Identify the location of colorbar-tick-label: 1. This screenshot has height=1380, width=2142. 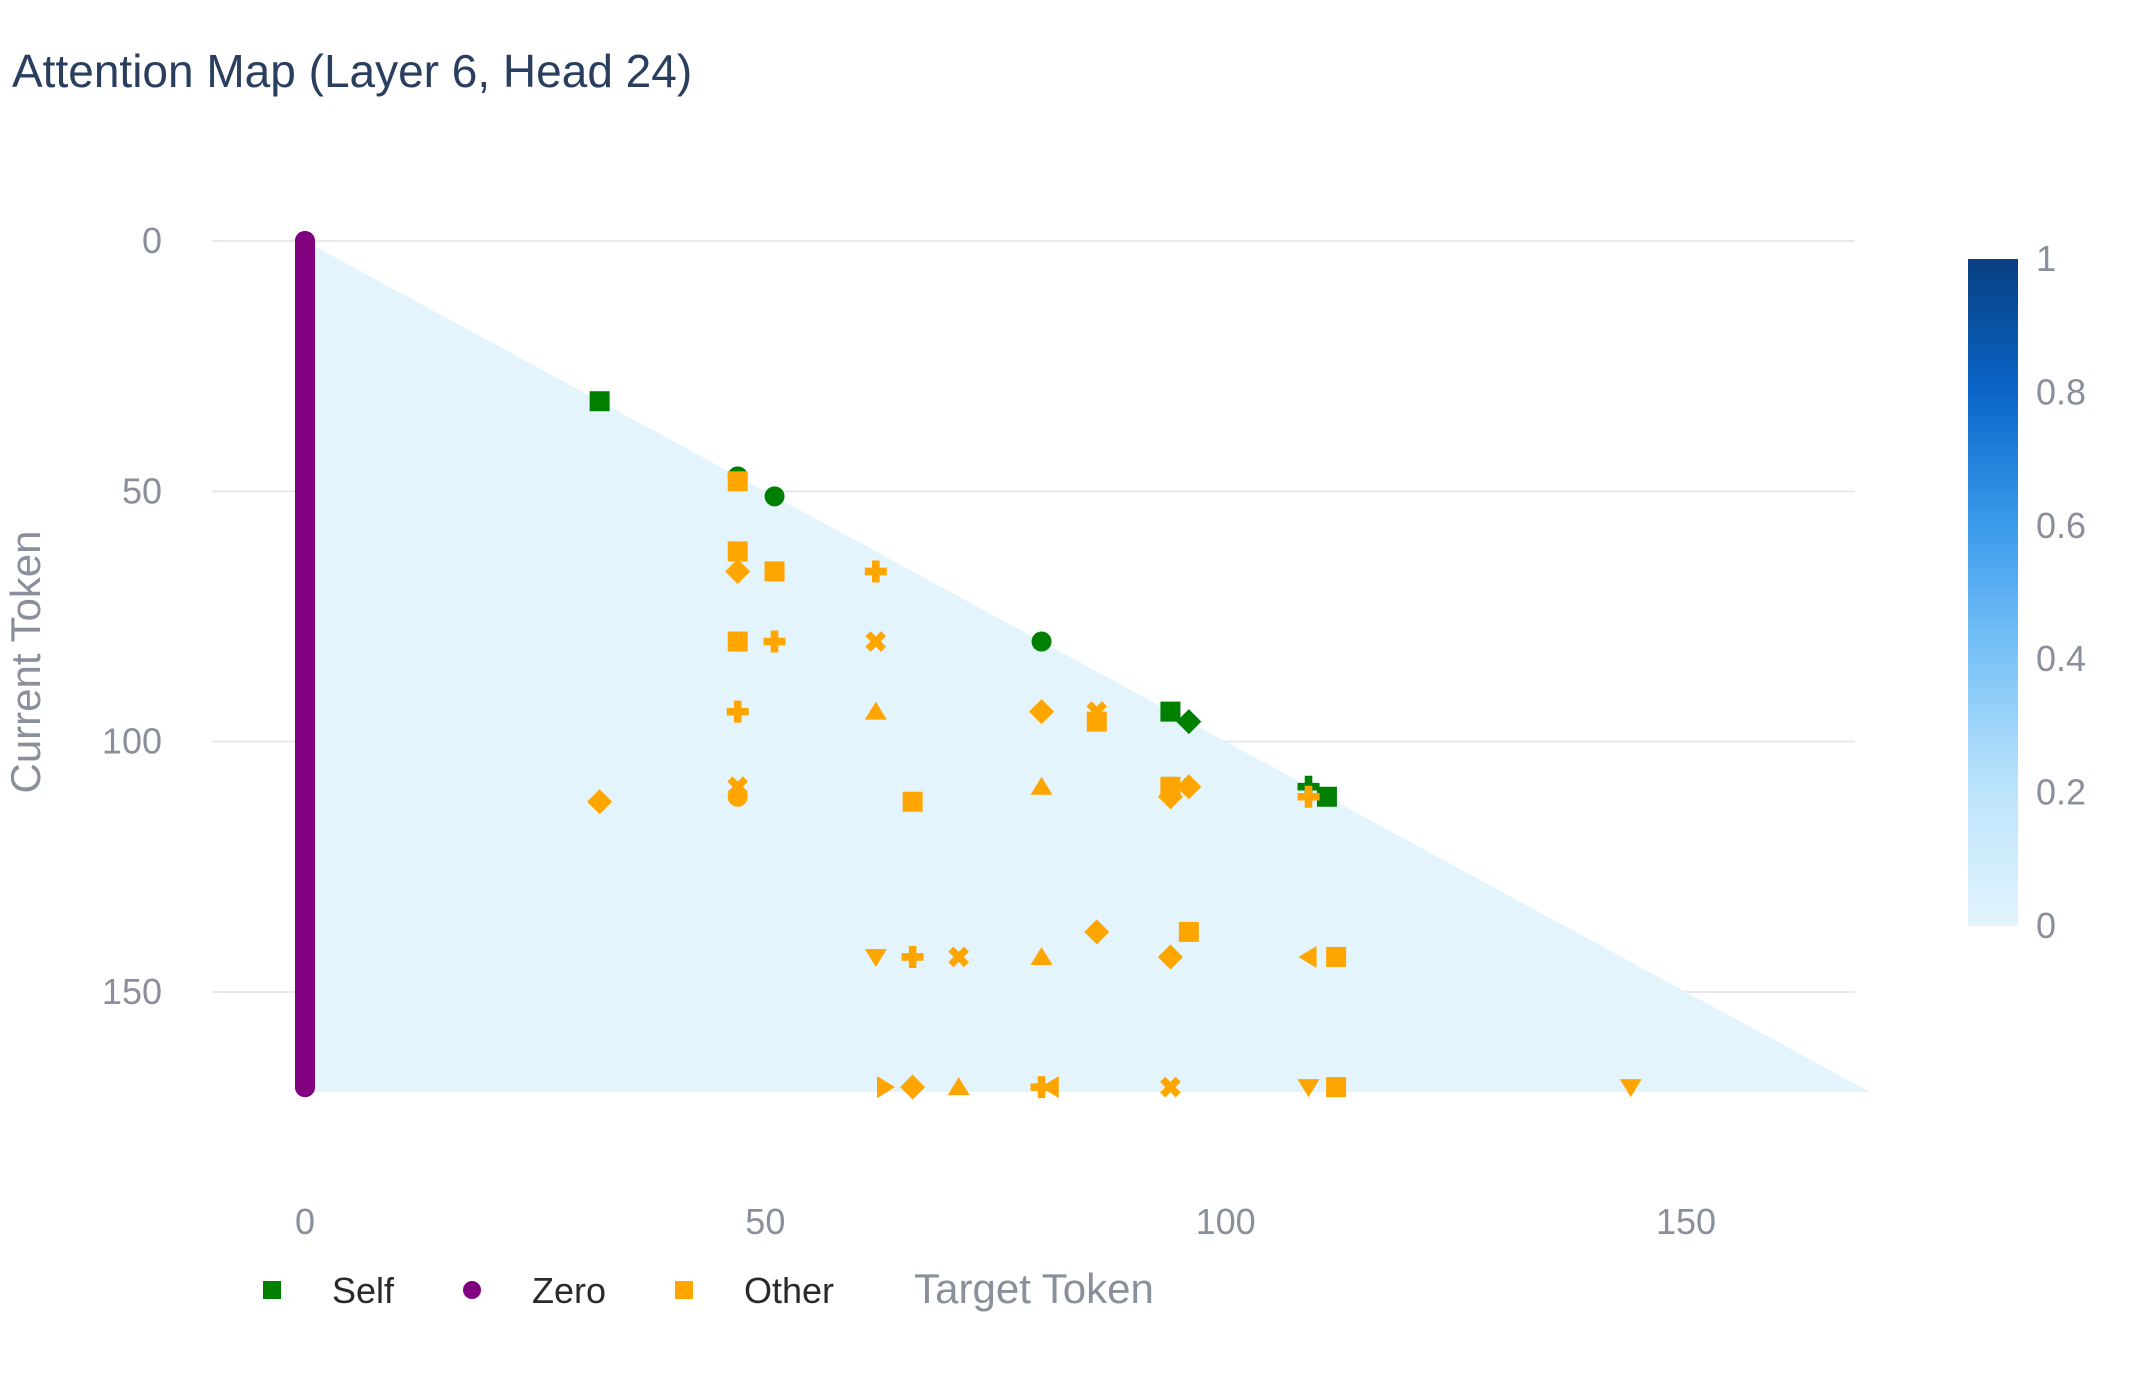
(2046, 258).